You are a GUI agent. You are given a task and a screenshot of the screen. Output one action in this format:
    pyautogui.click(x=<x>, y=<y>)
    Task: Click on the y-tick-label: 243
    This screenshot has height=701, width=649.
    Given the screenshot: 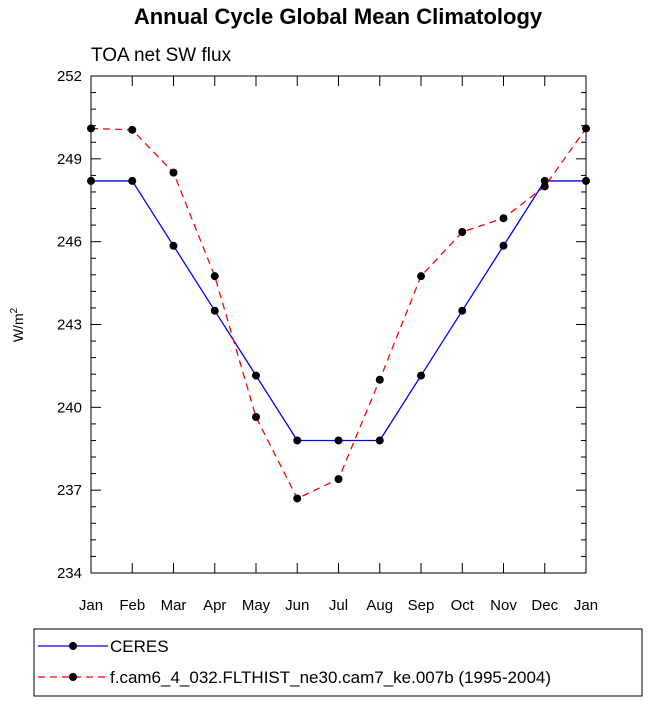 What is the action you would take?
    pyautogui.click(x=69, y=325)
    